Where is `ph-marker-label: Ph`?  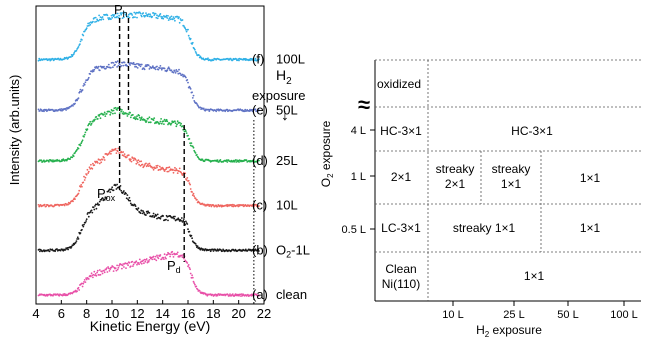 ph-marker-label: Ph is located at coordinates (121, 10).